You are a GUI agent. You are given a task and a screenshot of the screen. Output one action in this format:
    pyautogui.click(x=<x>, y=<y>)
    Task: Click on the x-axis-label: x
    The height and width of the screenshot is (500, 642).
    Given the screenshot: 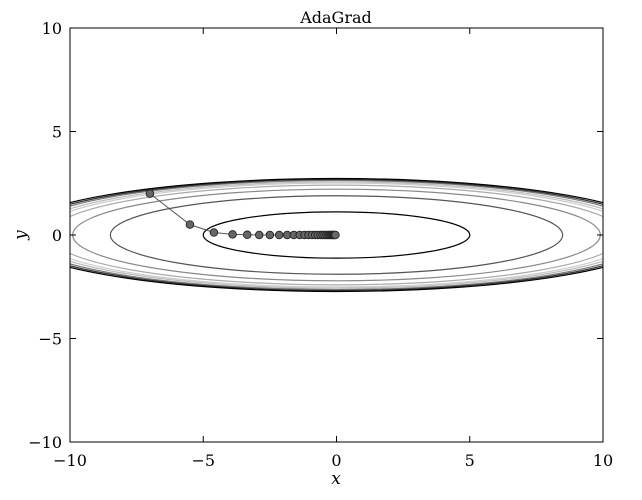 What is the action you would take?
    pyautogui.click(x=336, y=479)
    